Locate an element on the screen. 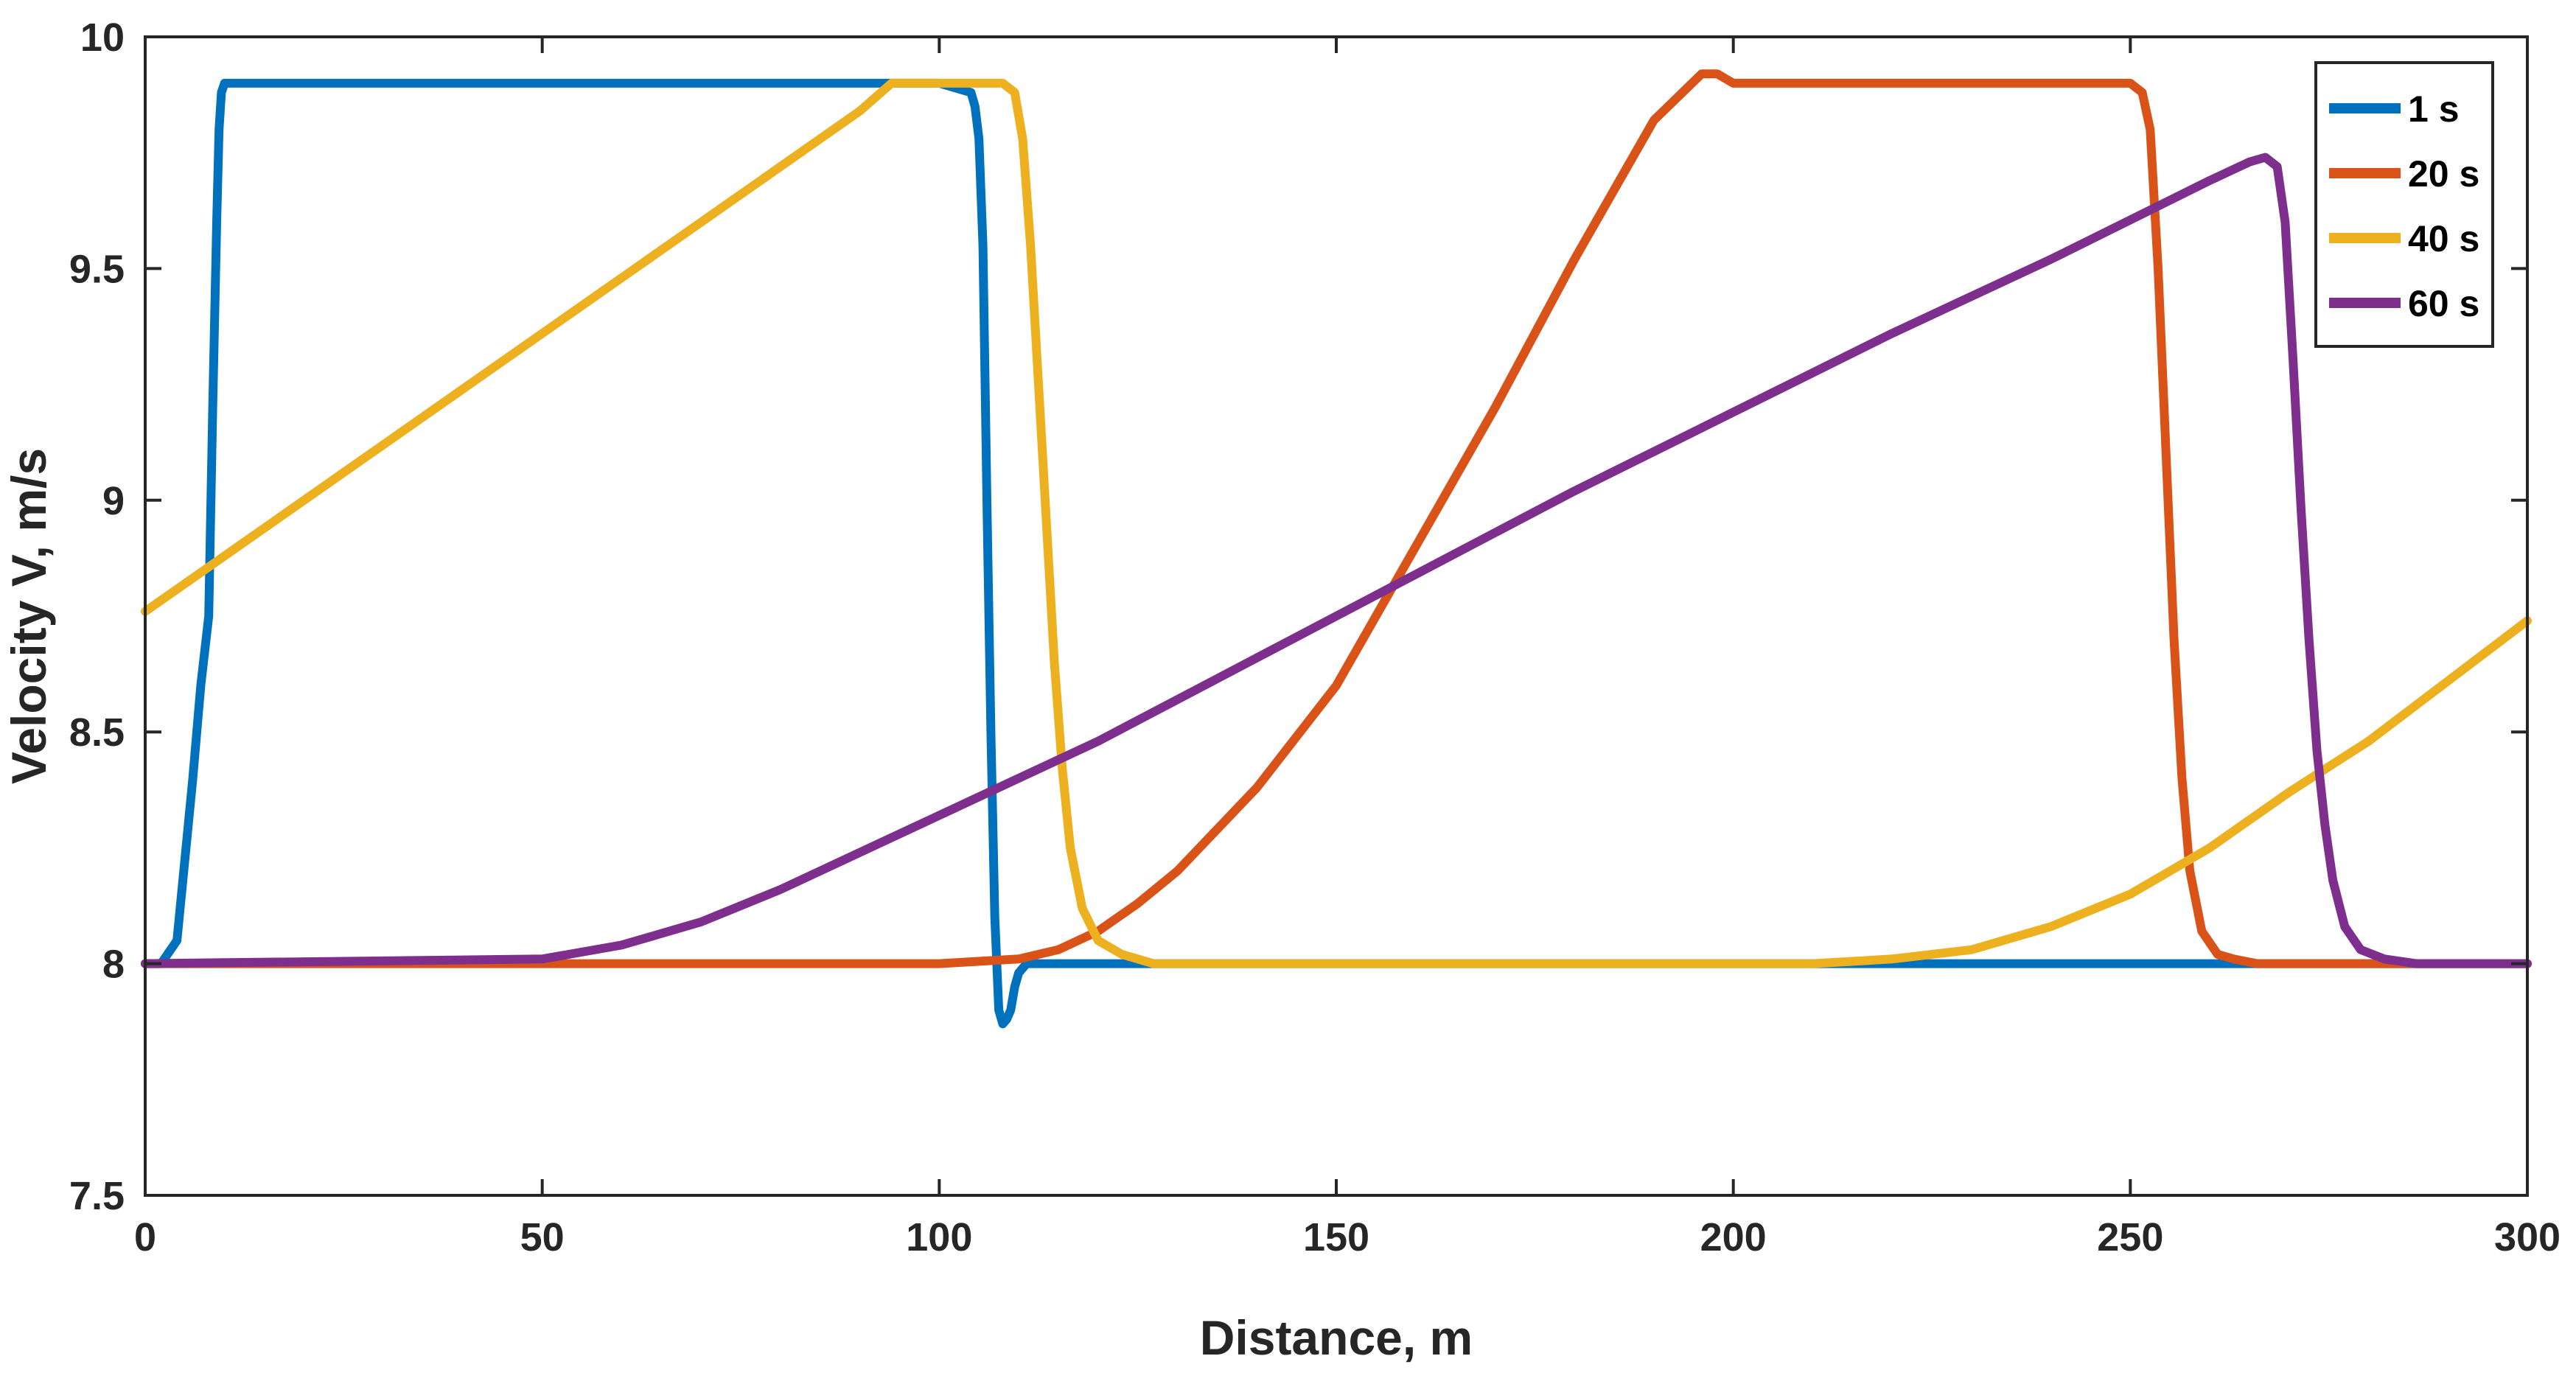 This screenshot has height=1384, width=2576. legend: 1 s 20 s 40 s 60 s is located at coordinates (2404, 204).